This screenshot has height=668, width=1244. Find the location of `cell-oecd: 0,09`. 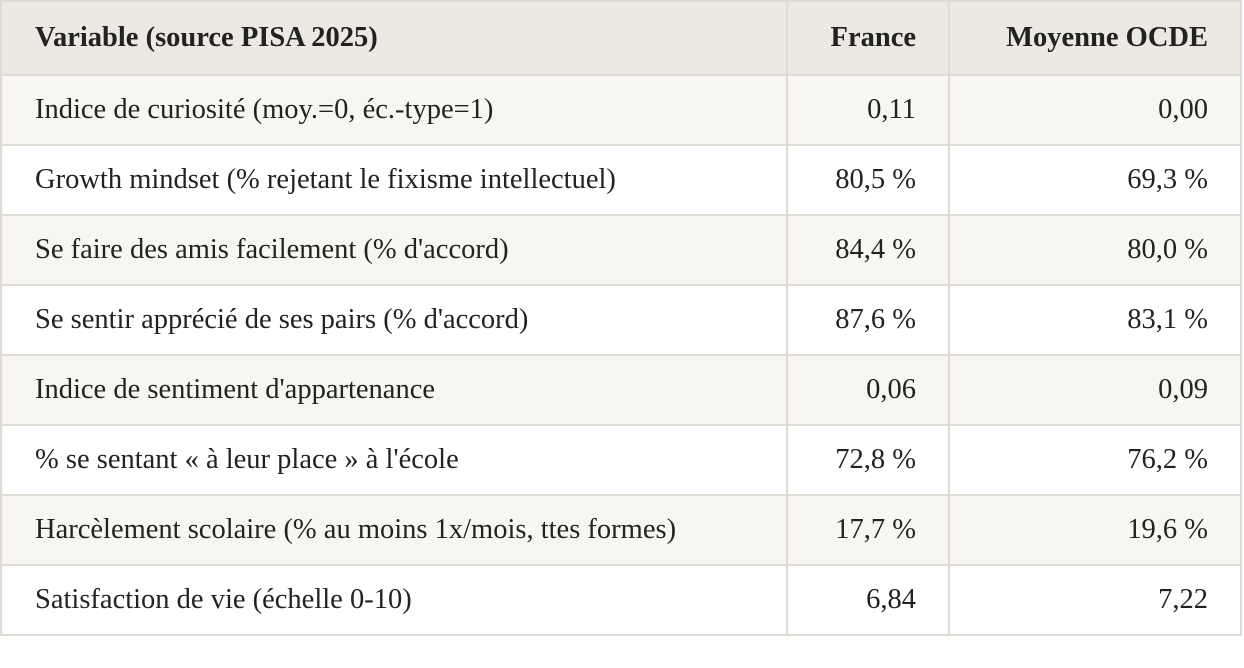

cell-oecd: 0,09 is located at coordinates (1095, 390).